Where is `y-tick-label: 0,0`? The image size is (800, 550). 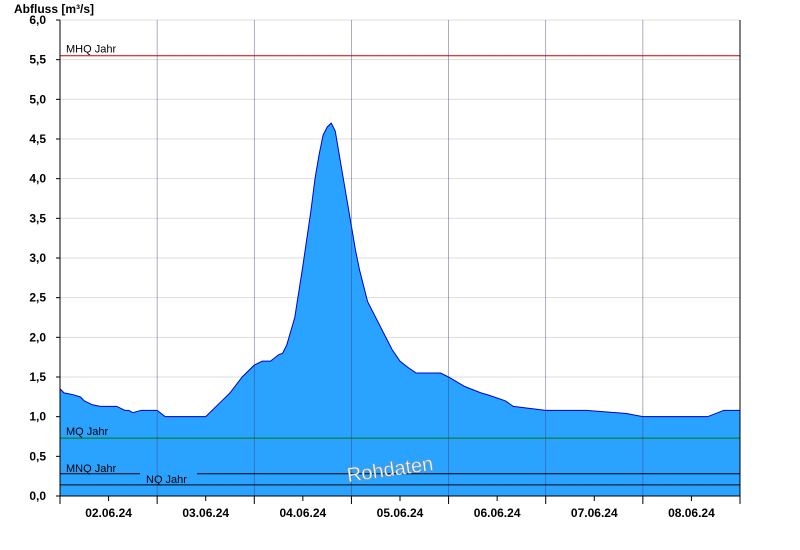 y-tick-label: 0,0 is located at coordinates (37, 496).